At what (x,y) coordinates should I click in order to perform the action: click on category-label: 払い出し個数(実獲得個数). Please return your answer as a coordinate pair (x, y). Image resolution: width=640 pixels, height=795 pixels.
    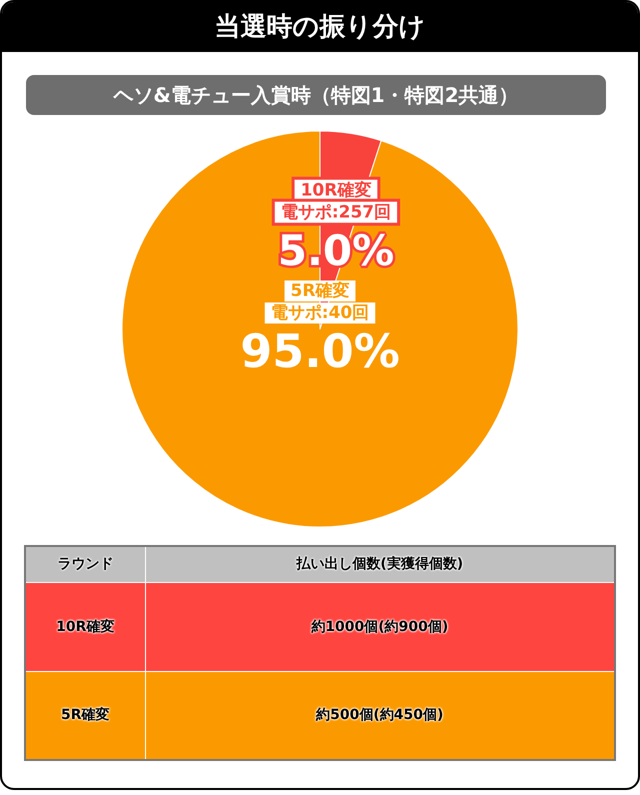
    Looking at the image, I should click on (380, 564).